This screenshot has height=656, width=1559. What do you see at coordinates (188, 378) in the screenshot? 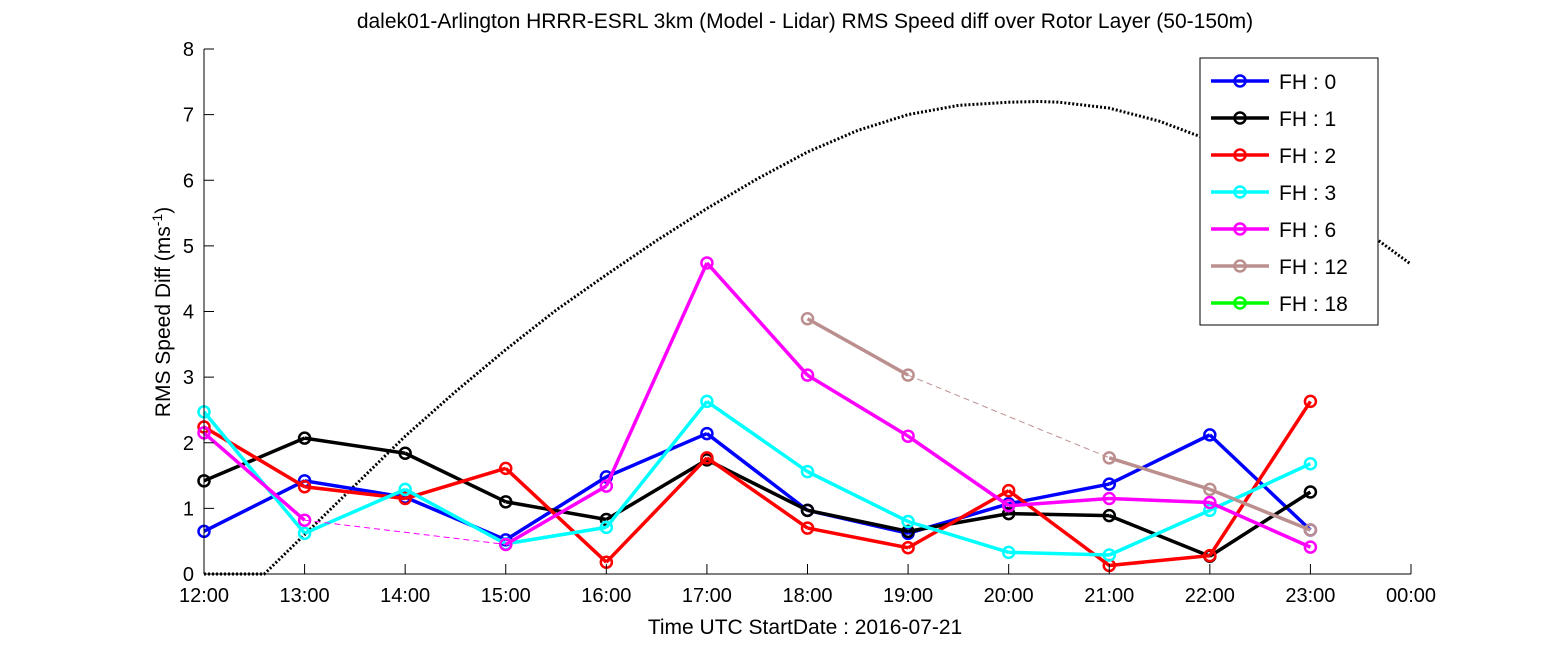
I see `y-tick-label: 3` at bounding box center [188, 378].